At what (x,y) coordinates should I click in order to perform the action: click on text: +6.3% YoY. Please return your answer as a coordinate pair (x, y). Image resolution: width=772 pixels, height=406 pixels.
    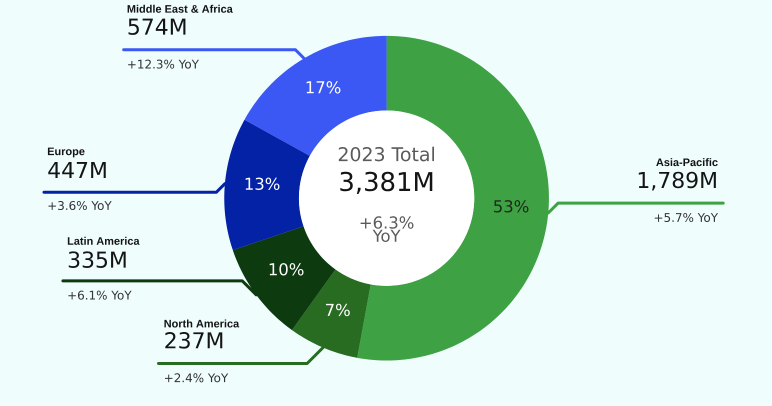
    Looking at the image, I should click on (387, 229).